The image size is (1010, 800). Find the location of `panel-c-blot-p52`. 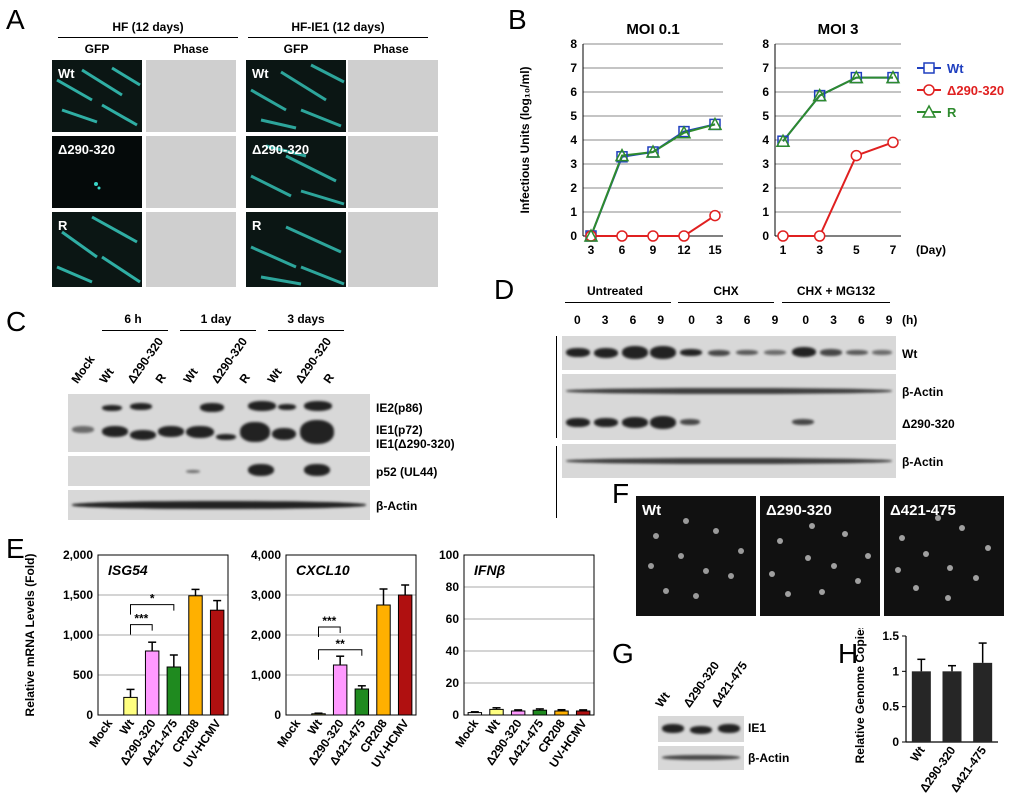

panel-c-blot-p52 is located at coordinates (219, 471).